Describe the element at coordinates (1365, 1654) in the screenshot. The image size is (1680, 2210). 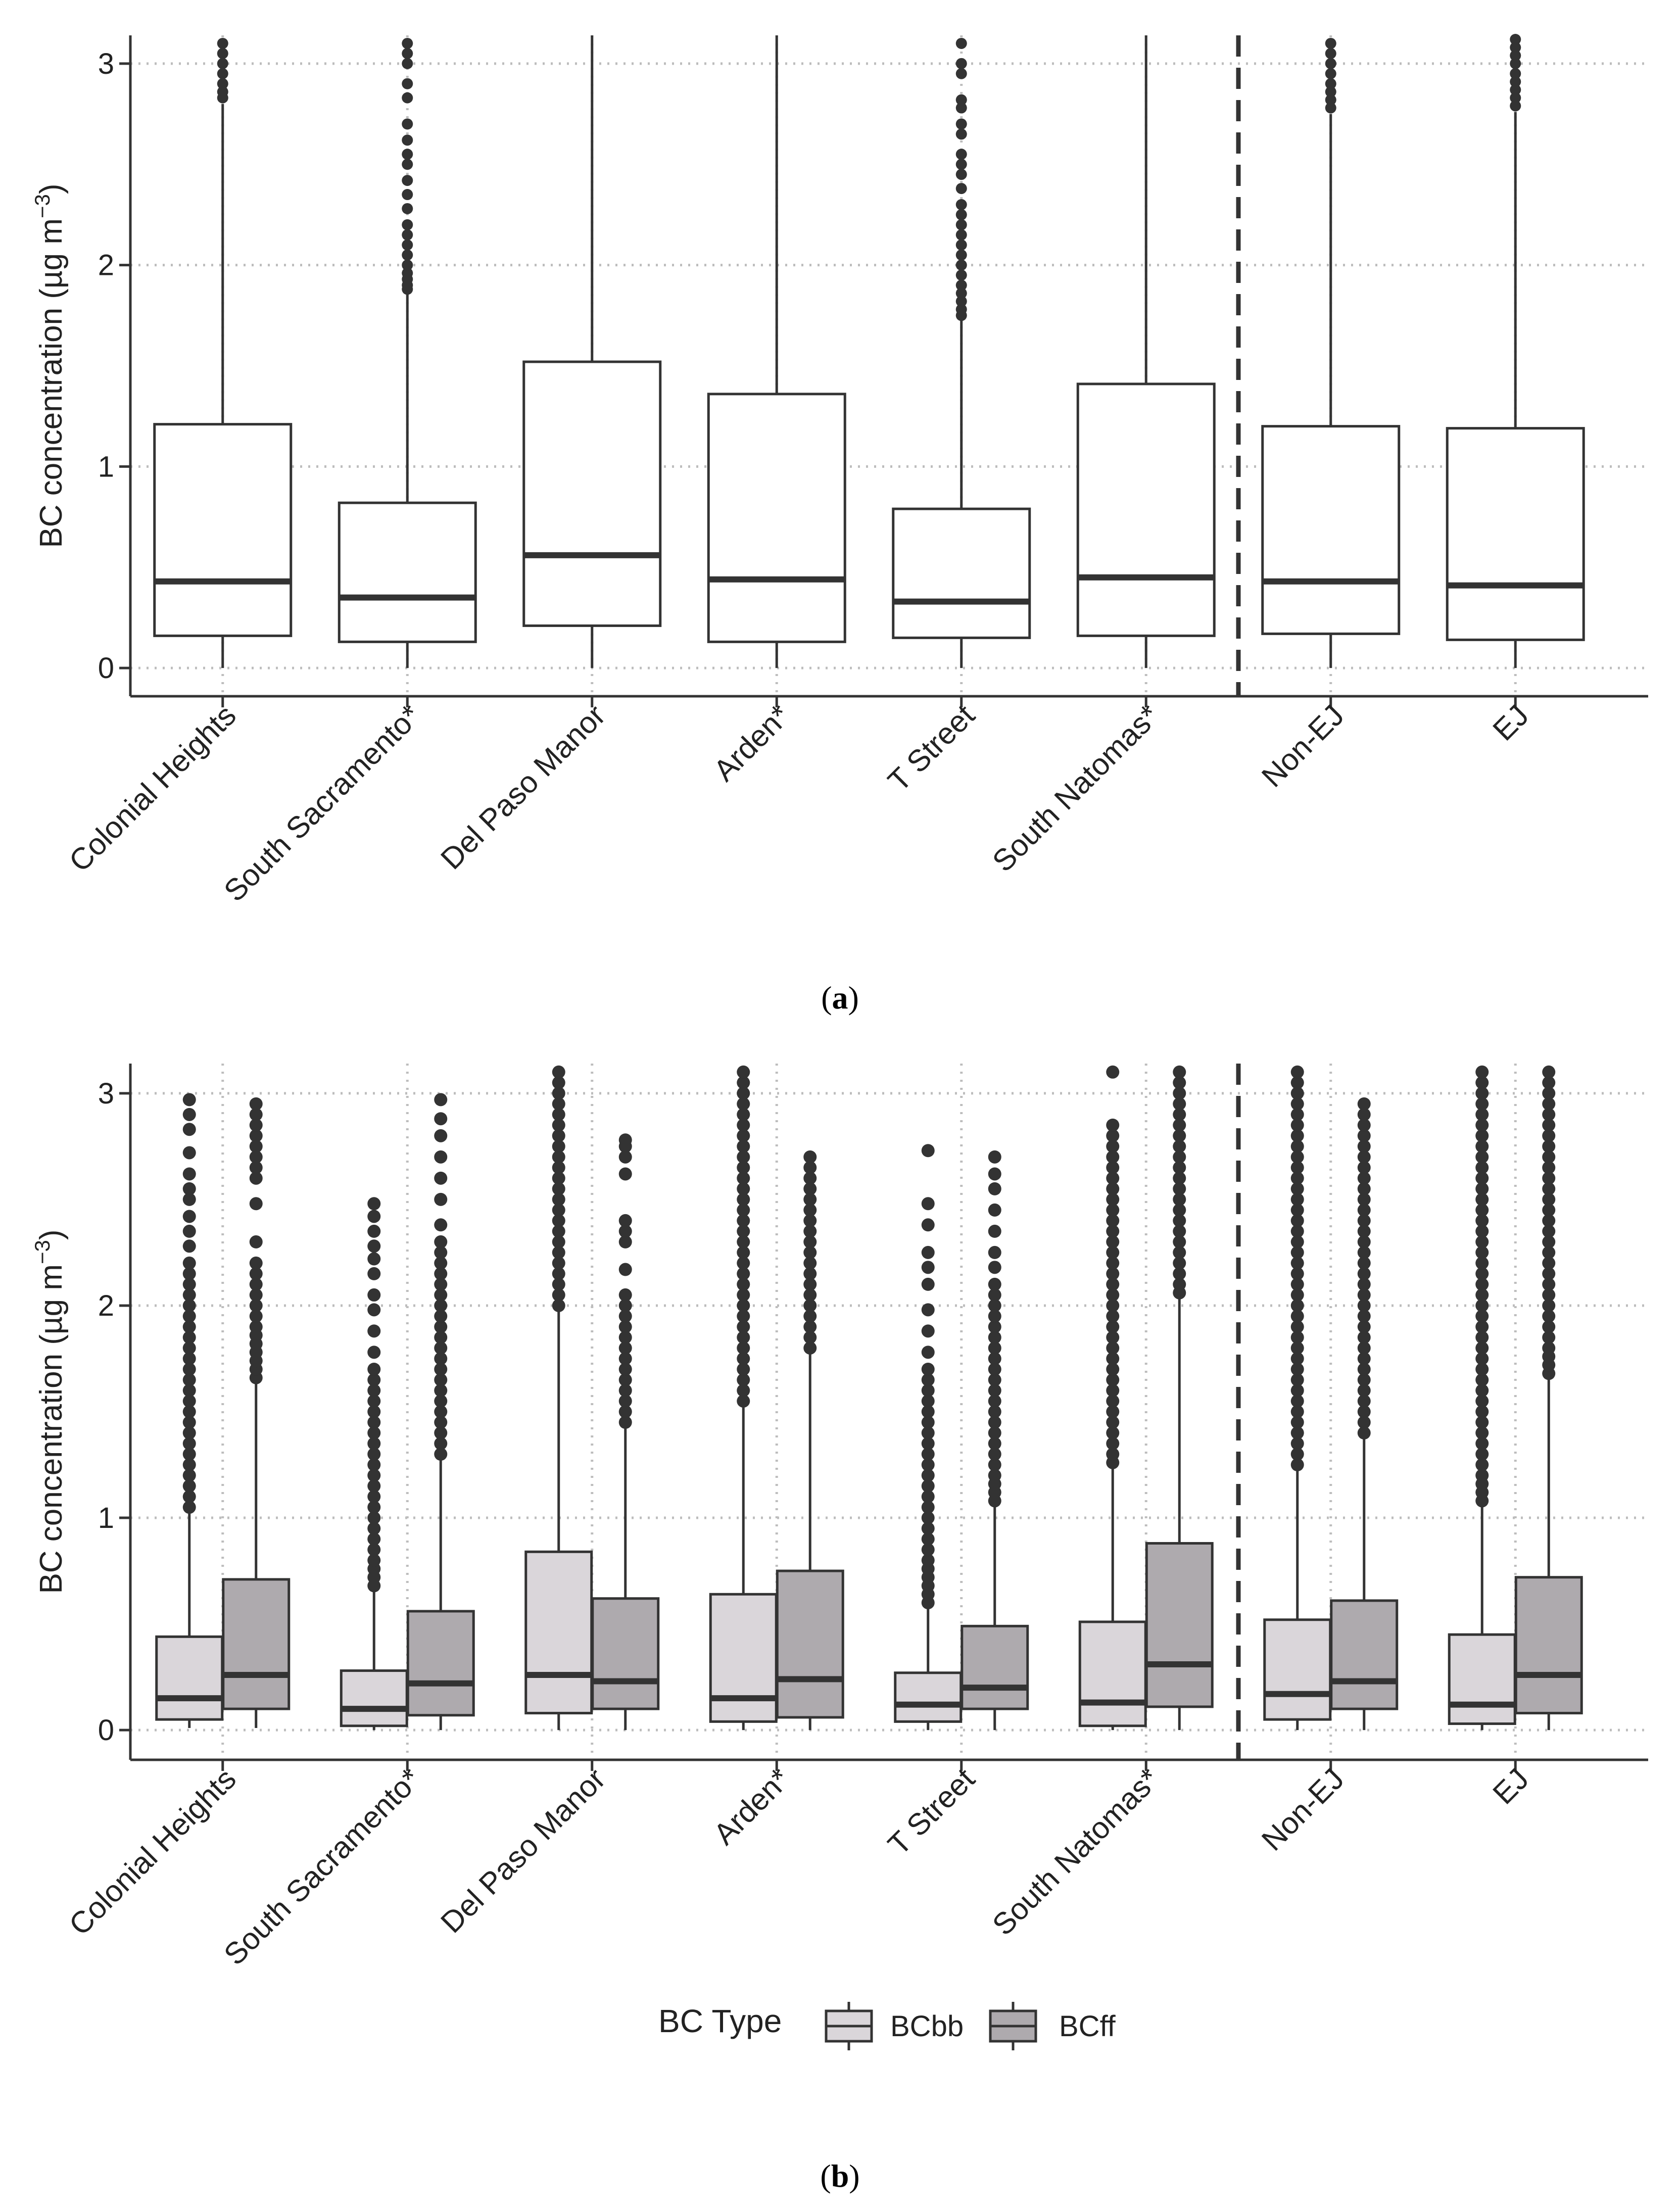
I see `box-bcff-non-ej-iqr` at that location.